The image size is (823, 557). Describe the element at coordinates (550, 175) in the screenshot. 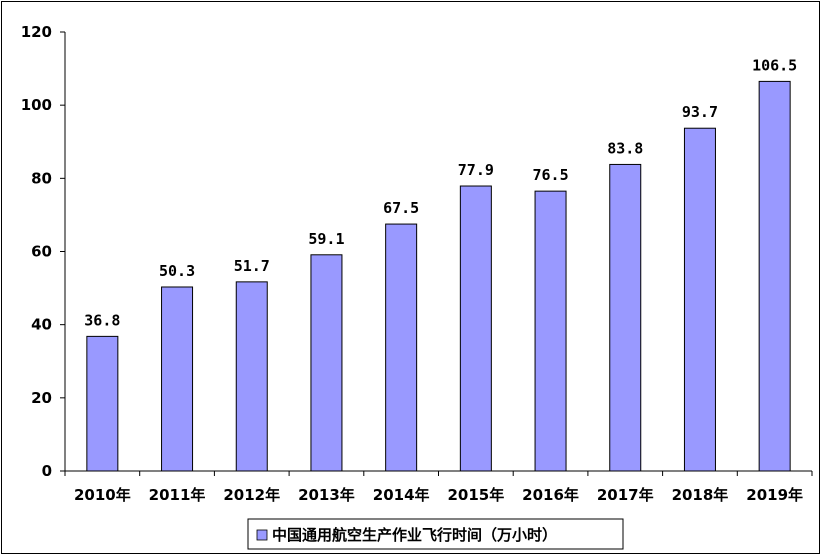

I see `data-label: 76.5` at that location.